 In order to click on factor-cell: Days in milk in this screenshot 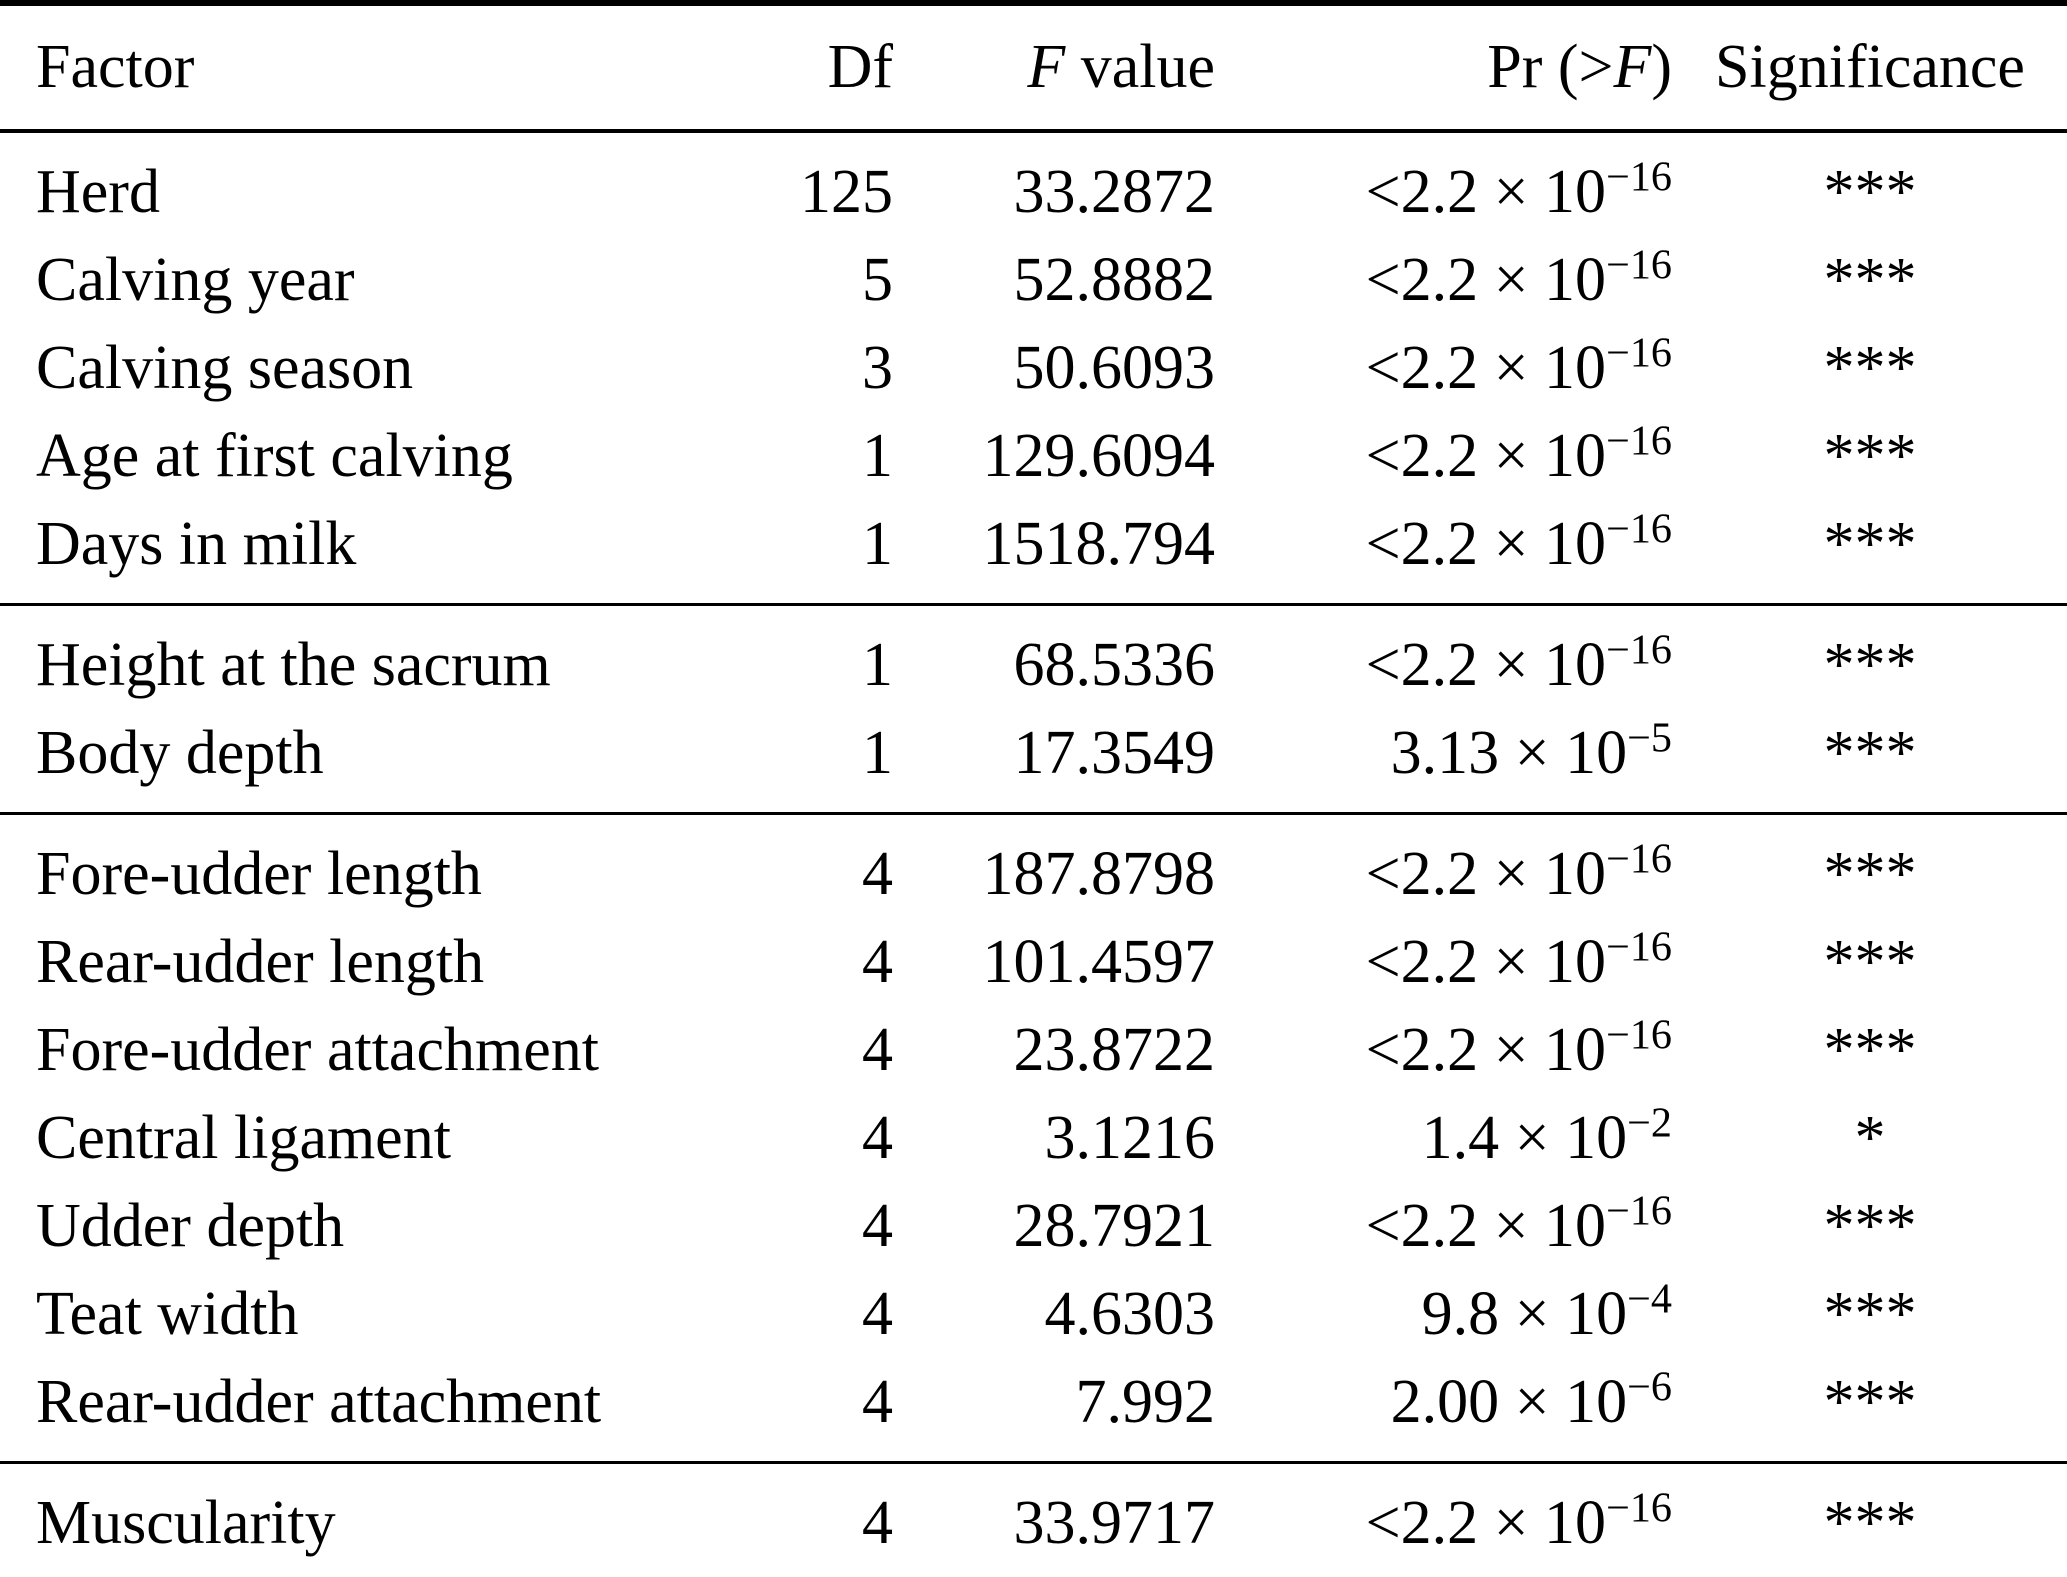, I will do `click(196, 543)`.